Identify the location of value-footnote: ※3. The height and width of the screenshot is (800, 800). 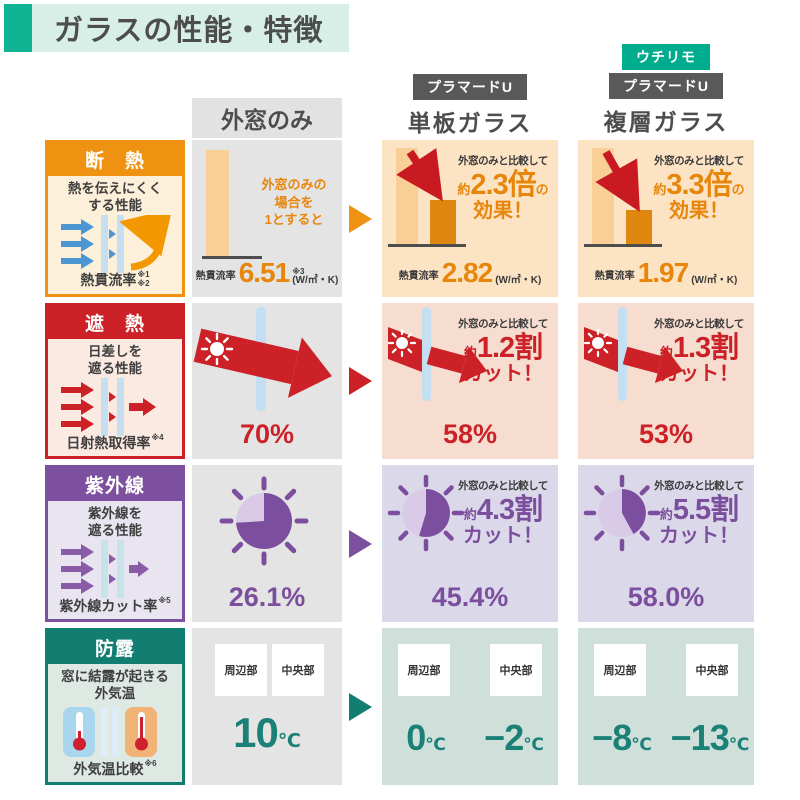
(298, 271).